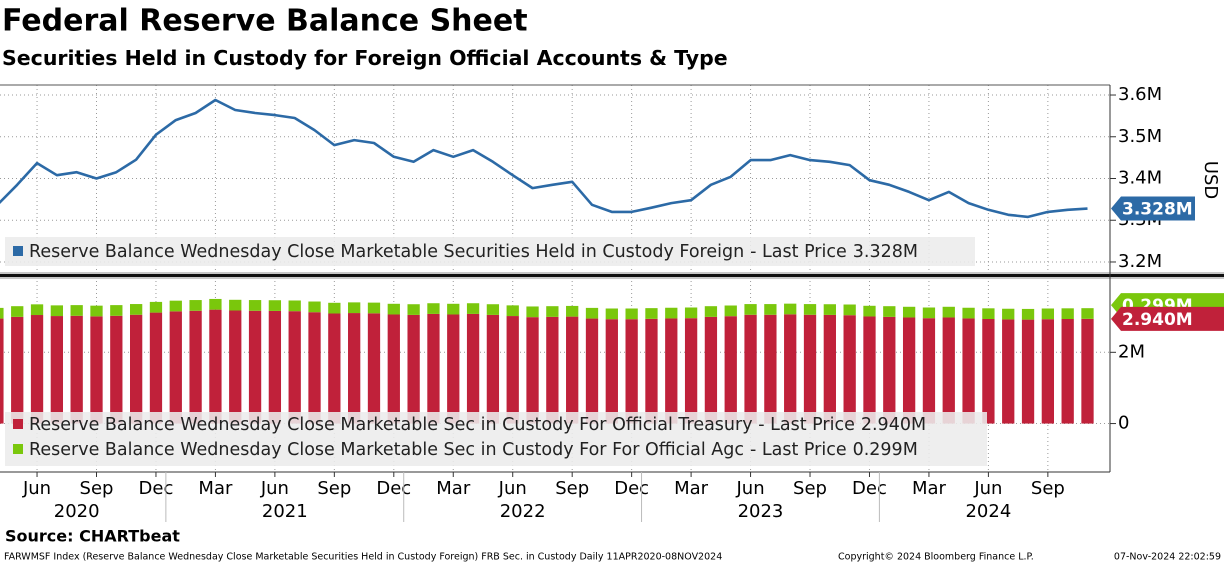  What do you see at coordinates (265, 21) in the screenshot?
I see `title: Federal Reserve Balance Sheet` at bounding box center [265, 21].